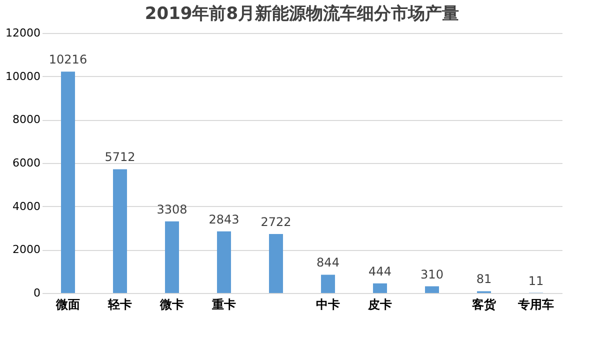 This screenshot has height=361, width=600. What do you see at coordinates (26, 249) in the screenshot?
I see `y-tick-label: 2000` at bounding box center [26, 249].